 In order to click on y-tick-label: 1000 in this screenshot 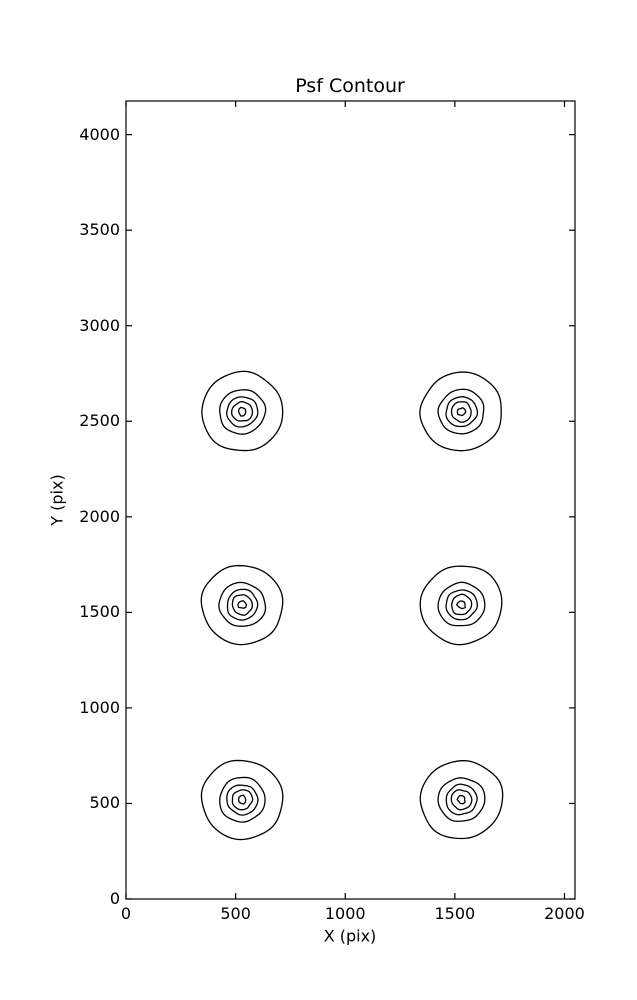, I will do `click(99, 707)`.